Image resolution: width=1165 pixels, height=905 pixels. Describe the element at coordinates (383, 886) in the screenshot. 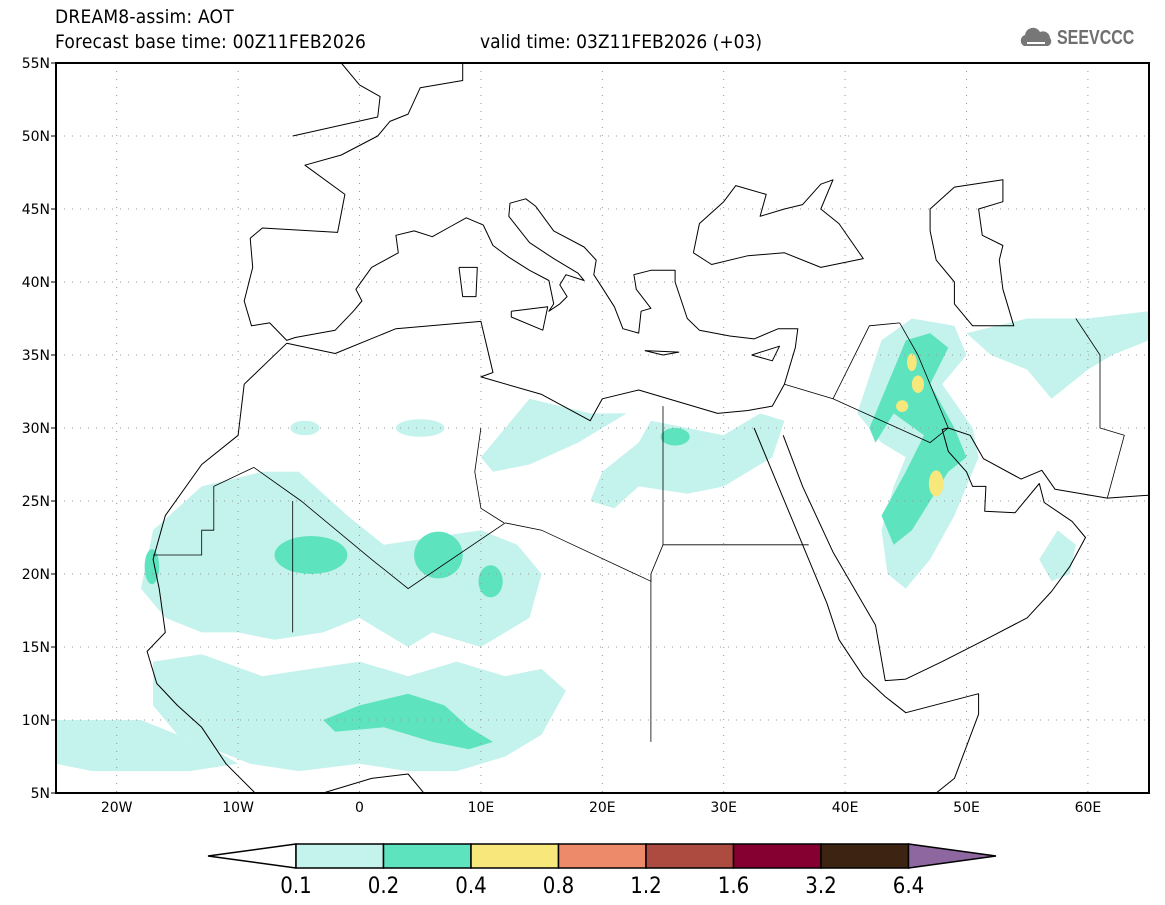

I see `colorbar-label: 0.2` at that location.